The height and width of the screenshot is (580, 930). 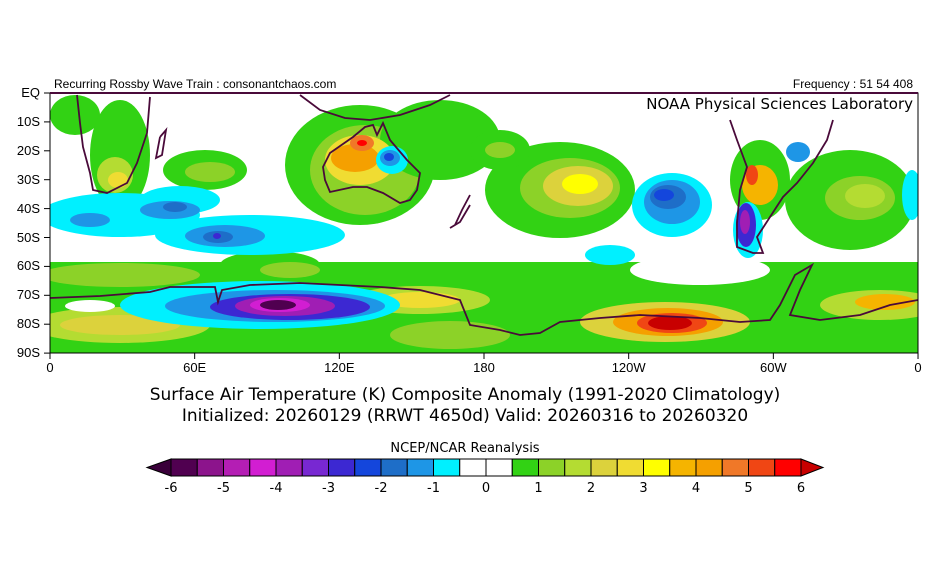 What do you see at coordinates (484, 367) in the screenshot?
I see `lon-label: 180` at bounding box center [484, 367].